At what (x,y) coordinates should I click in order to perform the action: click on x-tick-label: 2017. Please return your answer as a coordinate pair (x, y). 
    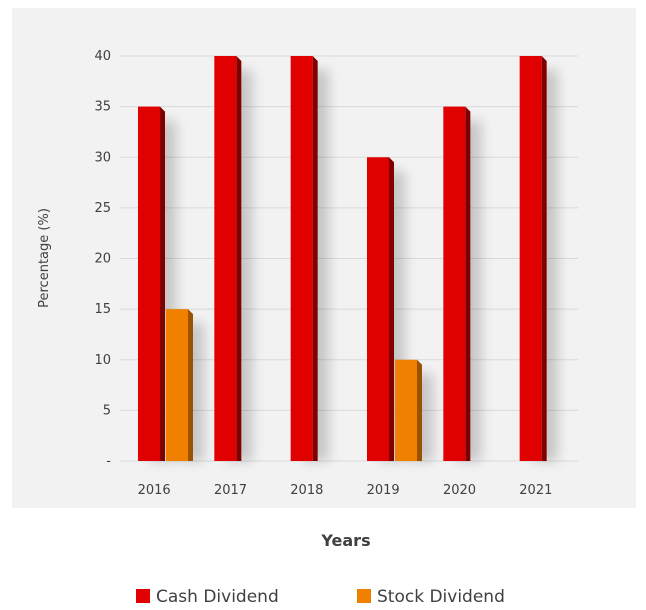
    Looking at the image, I should click on (230, 490).